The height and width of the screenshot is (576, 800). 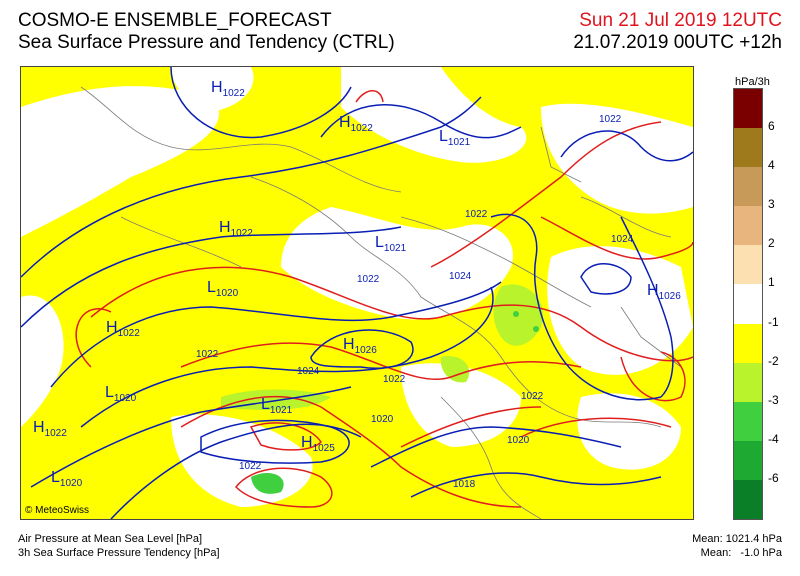 I want to click on legend-tick-label: 3, so click(x=771, y=204).